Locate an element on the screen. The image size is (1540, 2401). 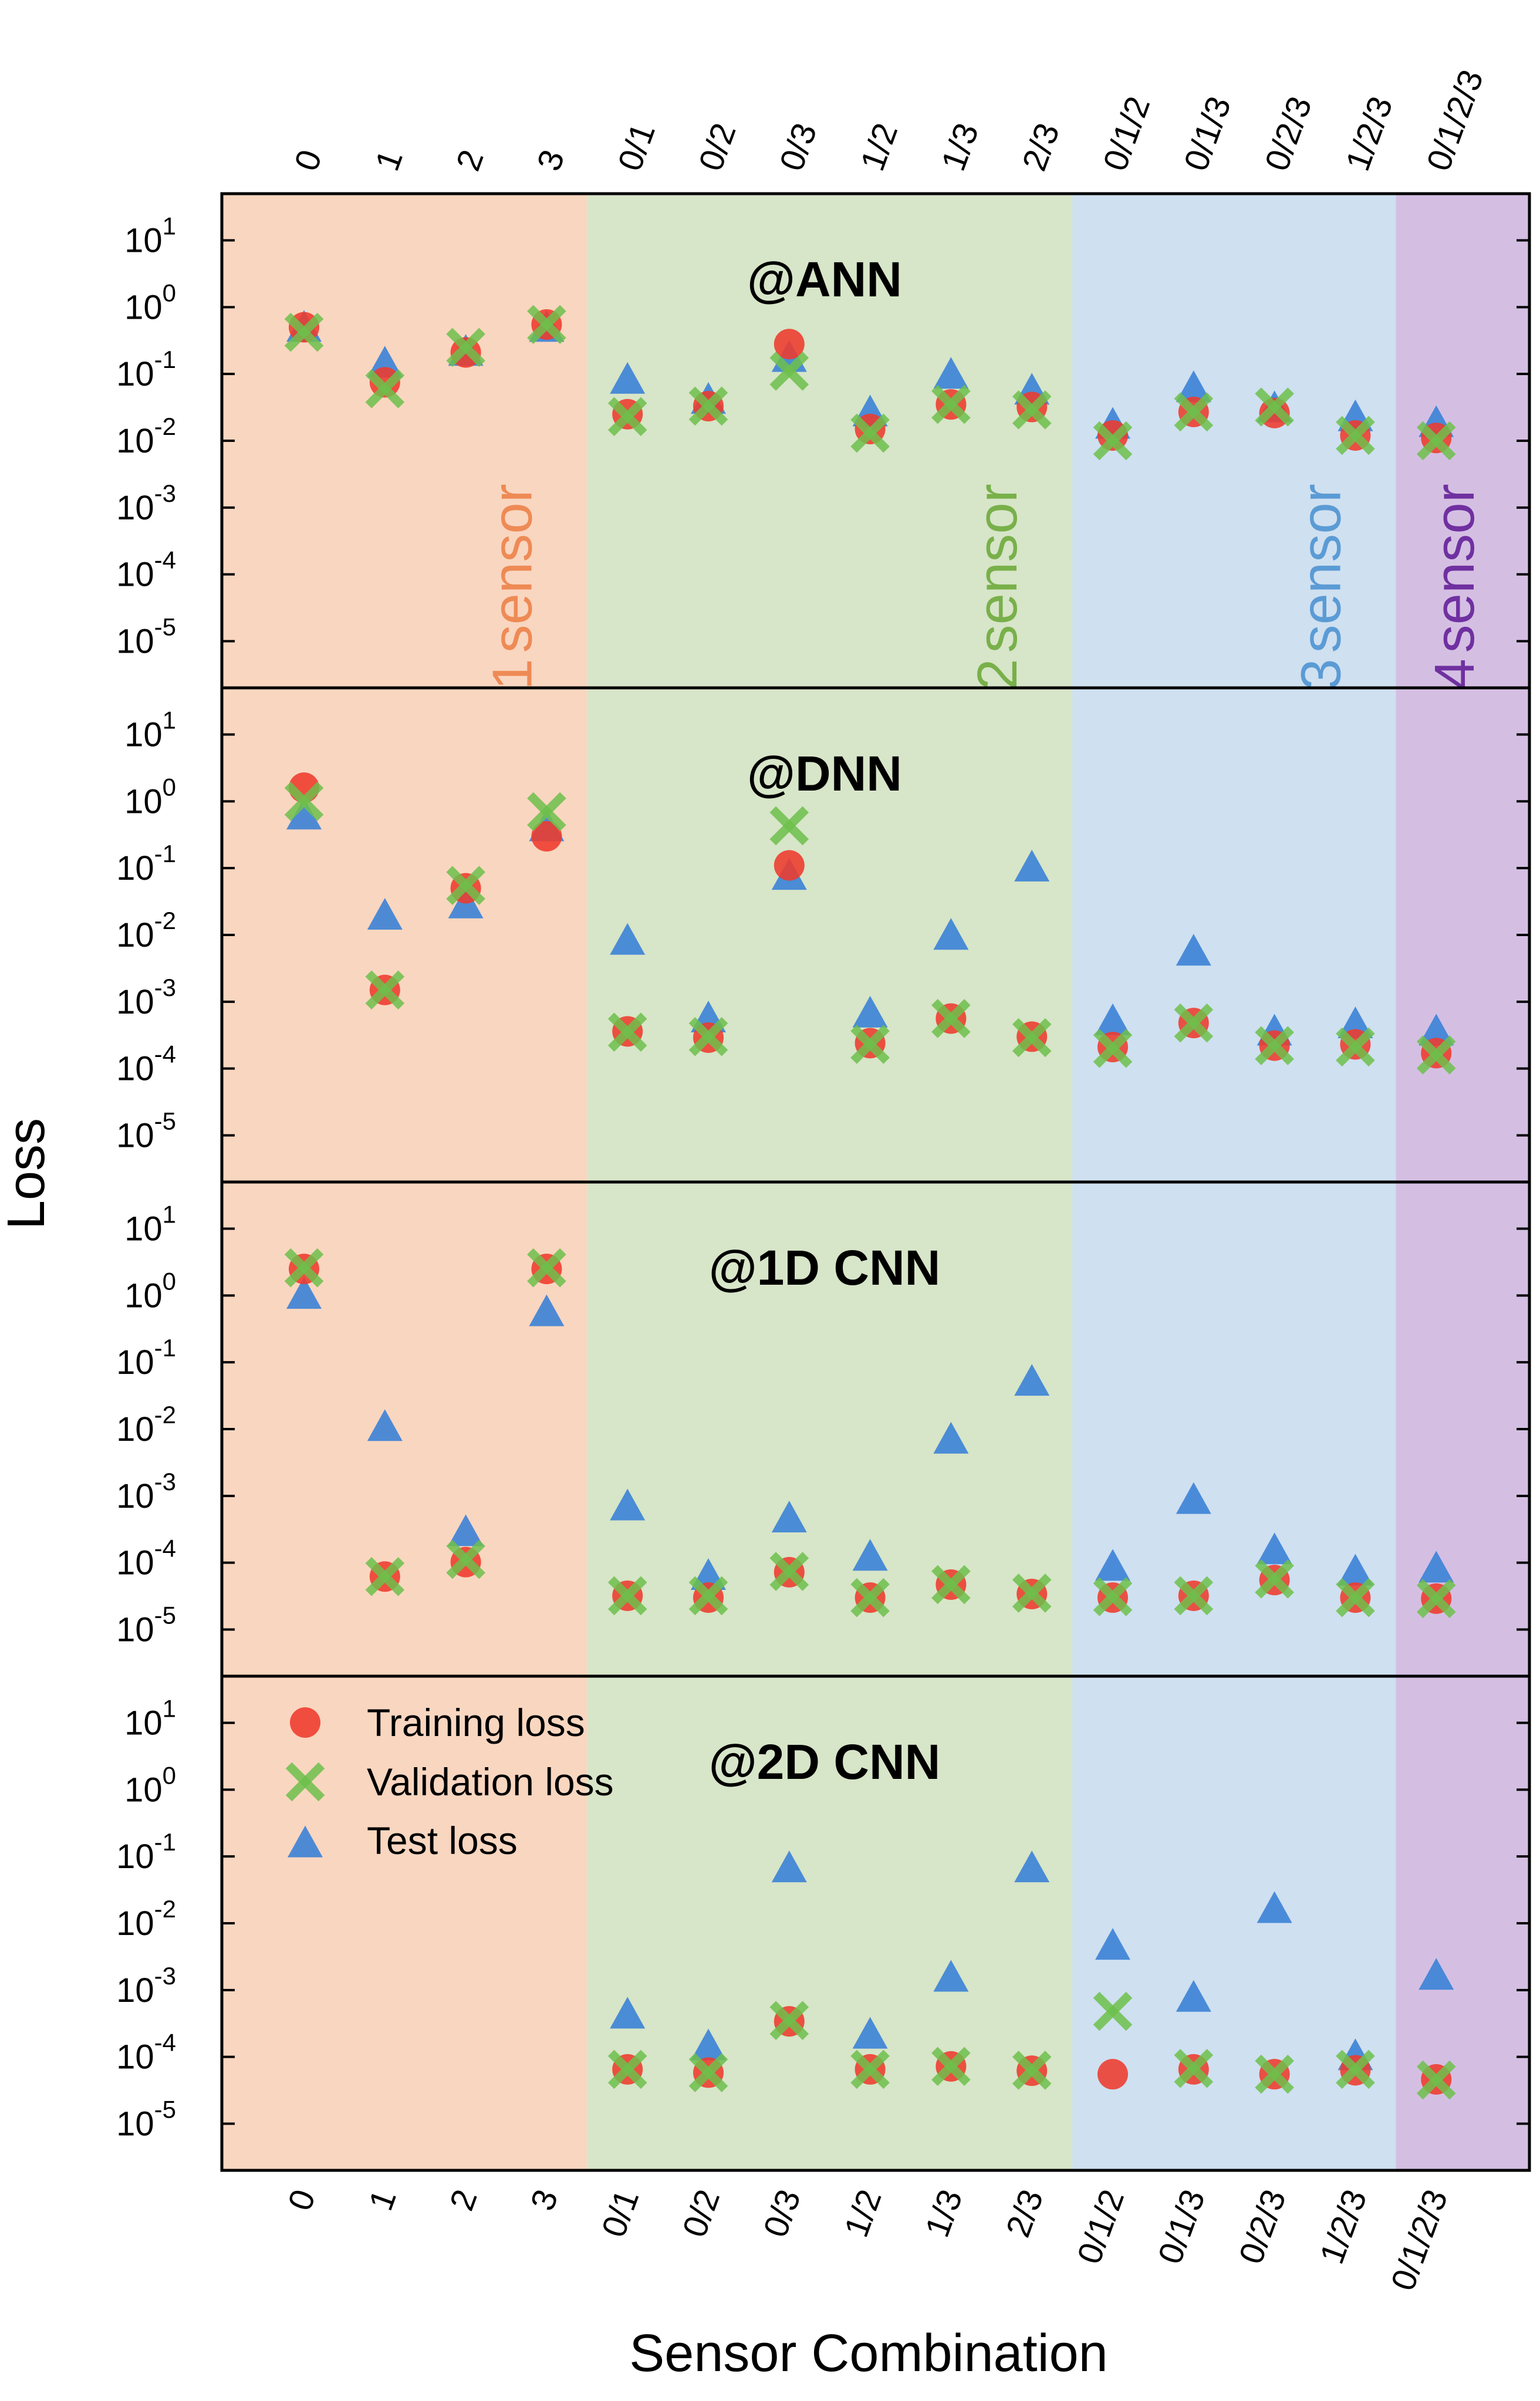
bottom-category-label: 0/2 is located at coordinates (702, 2213).